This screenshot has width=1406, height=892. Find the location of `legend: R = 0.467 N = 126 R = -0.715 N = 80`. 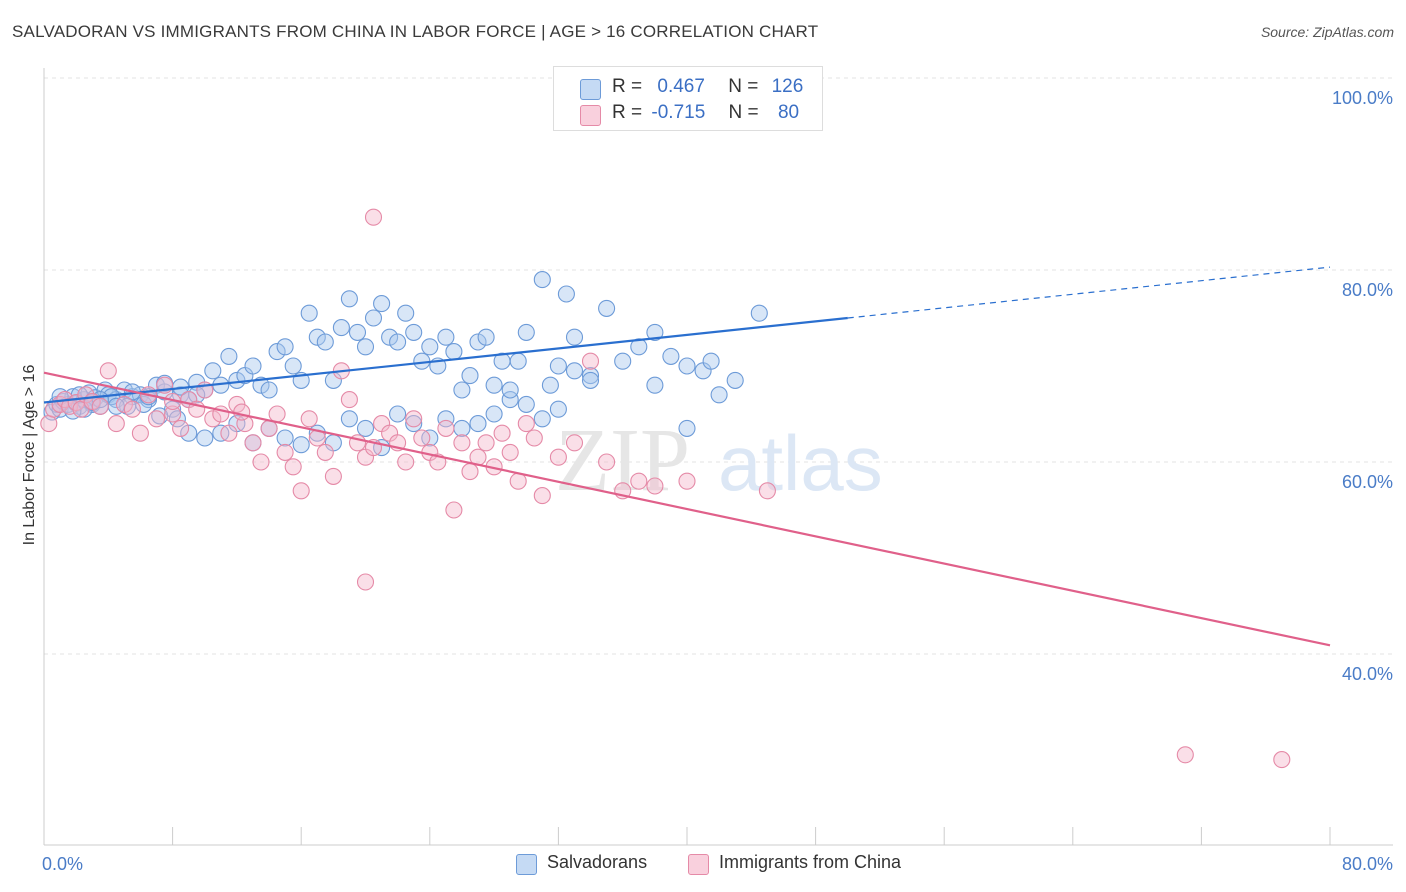

legend: R = 0.467 N = 126 R = -0.715 N = 80 is located at coordinates (688, 98).